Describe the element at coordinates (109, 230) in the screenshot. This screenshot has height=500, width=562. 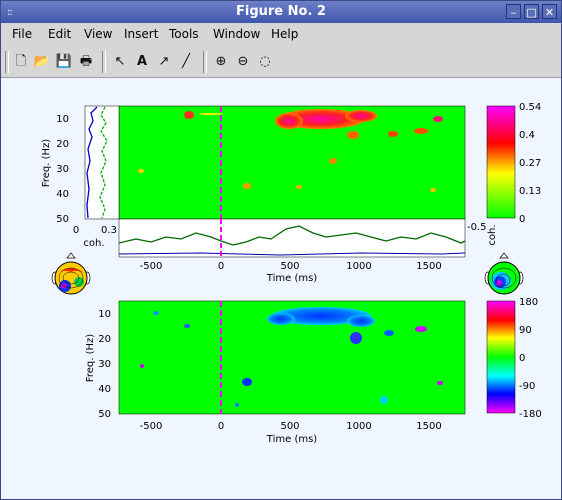
I see `xtick-label: 0.3` at that location.